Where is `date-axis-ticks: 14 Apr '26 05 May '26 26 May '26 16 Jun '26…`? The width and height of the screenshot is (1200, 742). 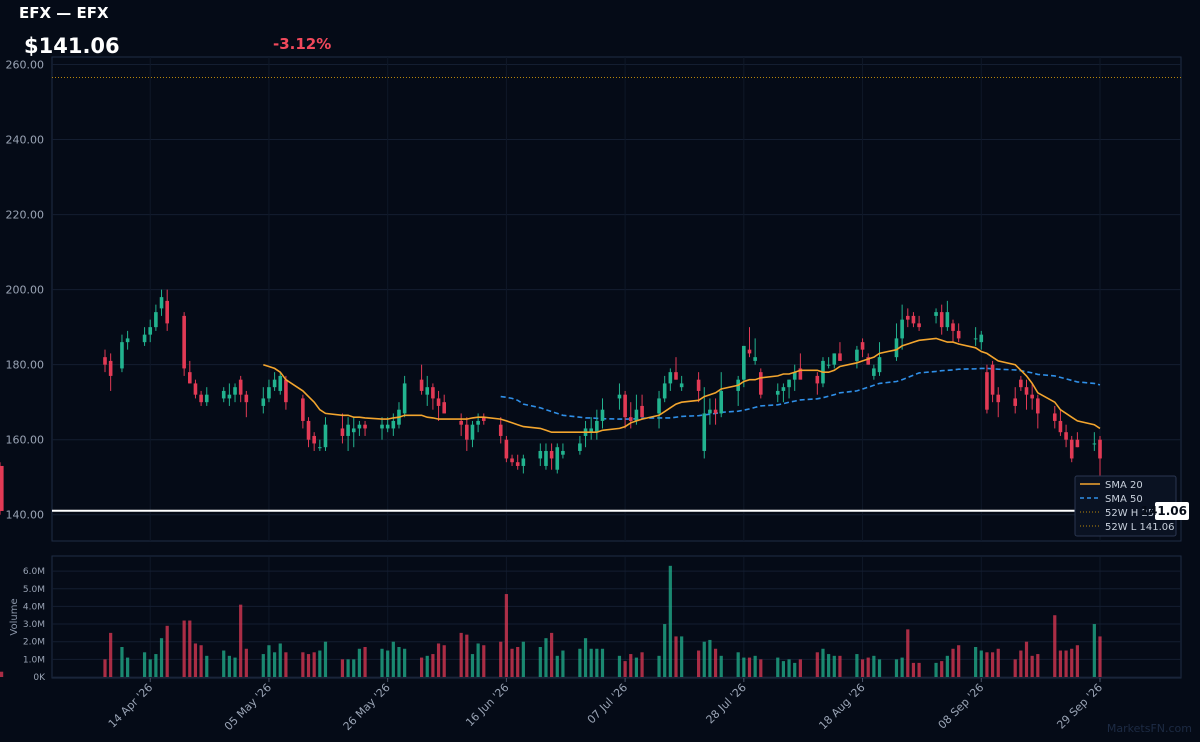 date-axis-ticks: 14 Apr '26 05 May '26 26 May '26 16 Jun '26… is located at coordinates (605, 705).